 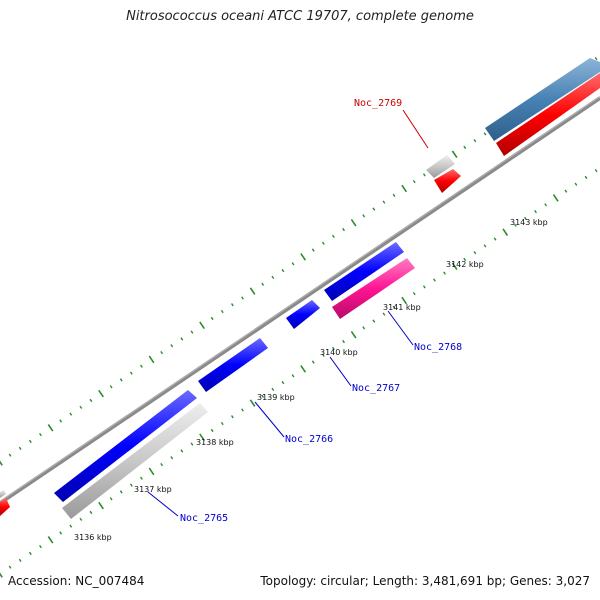 I want to click on gene-label-noc-2768: Noc_2768, so click(x=438, y=347).